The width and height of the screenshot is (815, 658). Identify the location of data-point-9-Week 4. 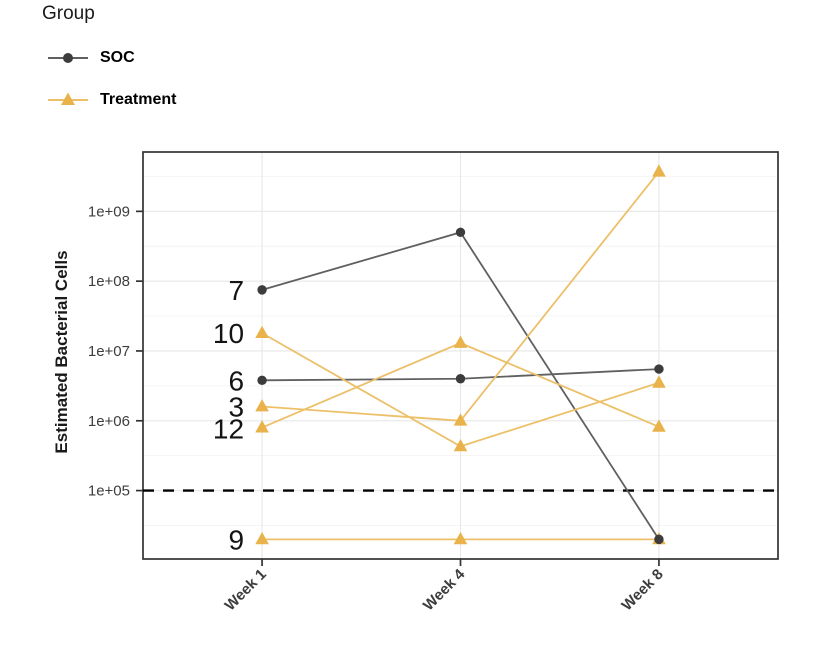
(460, 538).